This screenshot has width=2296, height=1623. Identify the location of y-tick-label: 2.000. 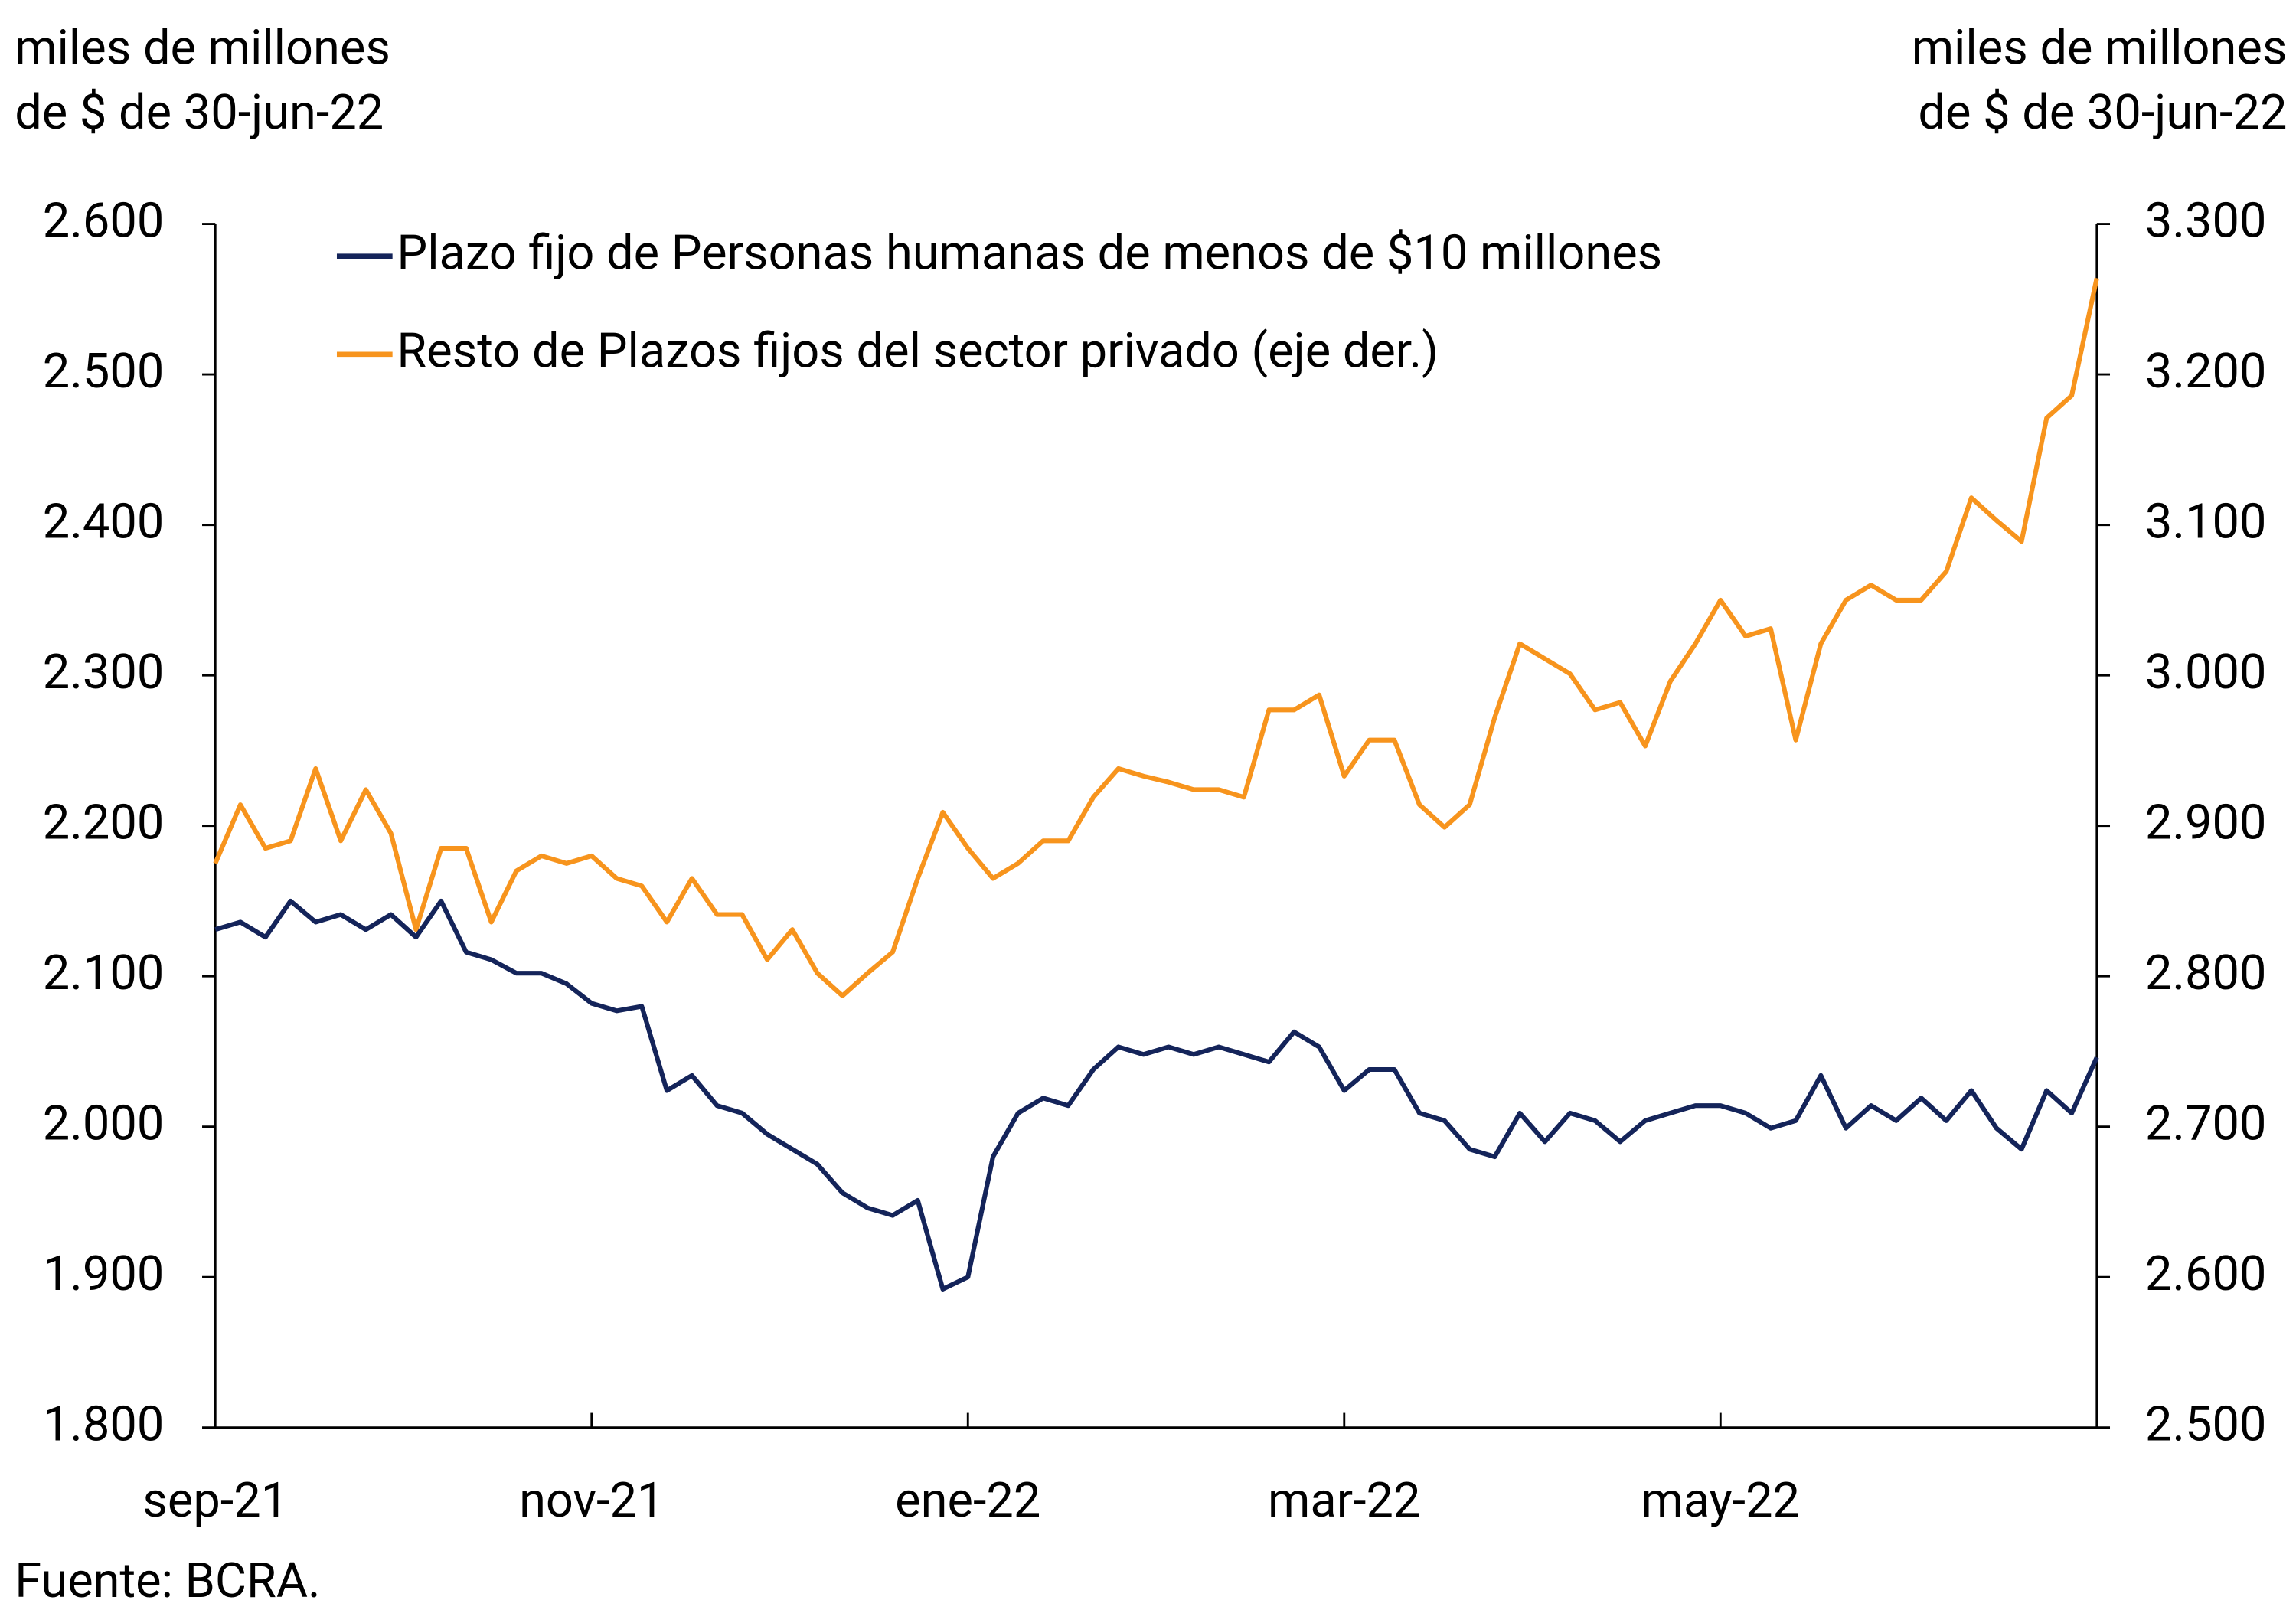
(104, 1123).